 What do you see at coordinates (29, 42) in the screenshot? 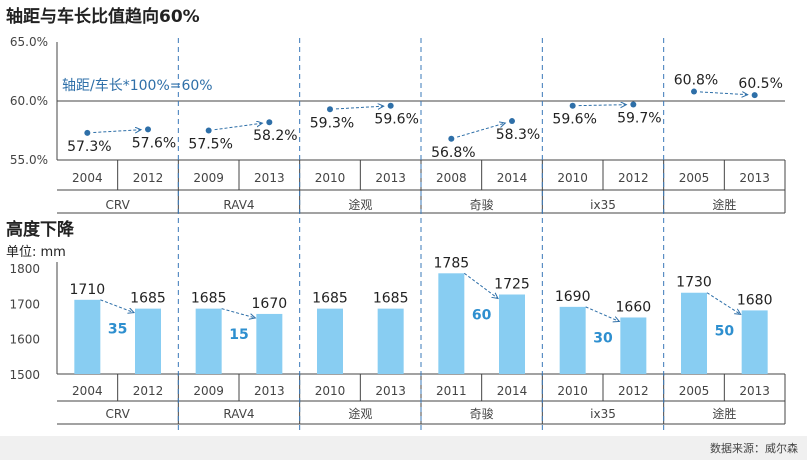
I see `top-y-tick-label: 65.0%` at bounding box center [29, 42].